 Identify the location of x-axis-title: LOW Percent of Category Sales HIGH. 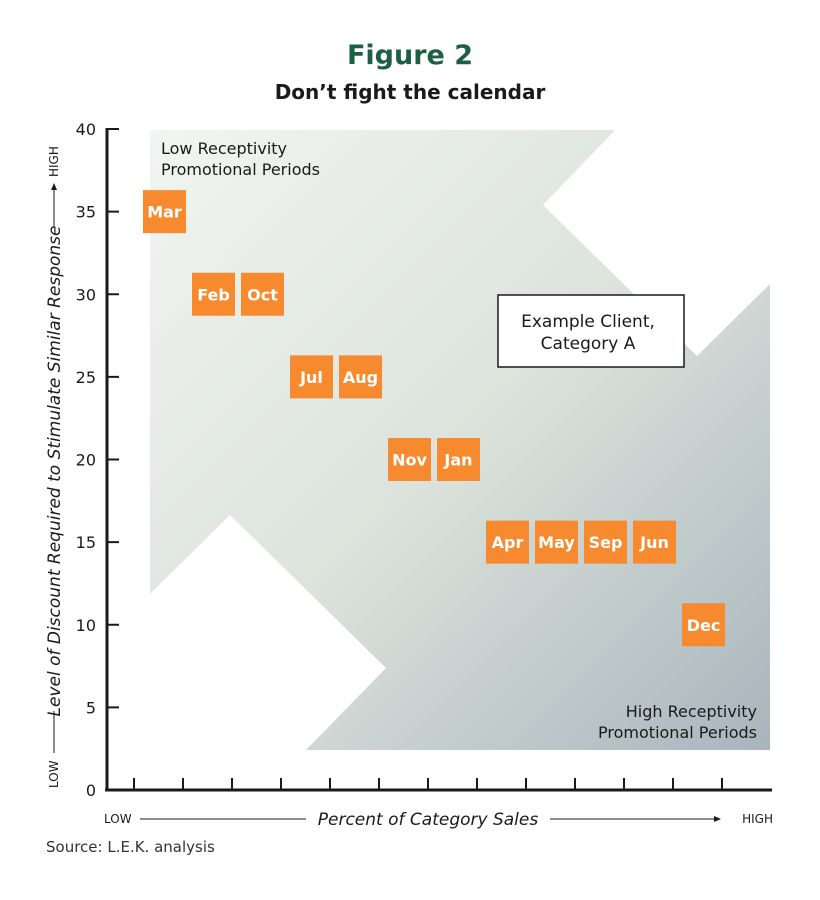
(438, 820).